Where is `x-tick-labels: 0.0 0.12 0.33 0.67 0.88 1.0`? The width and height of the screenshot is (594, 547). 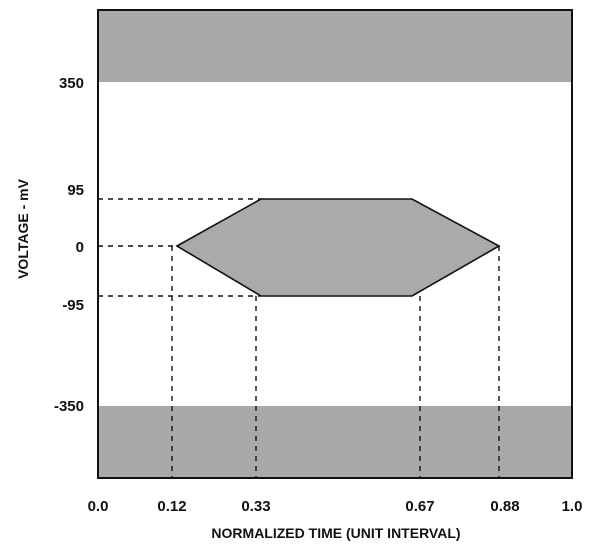 x-tick-labels: 0.0 0.12 0.33 0.67 0.88 1.0 is located at coordinates (335, 506).